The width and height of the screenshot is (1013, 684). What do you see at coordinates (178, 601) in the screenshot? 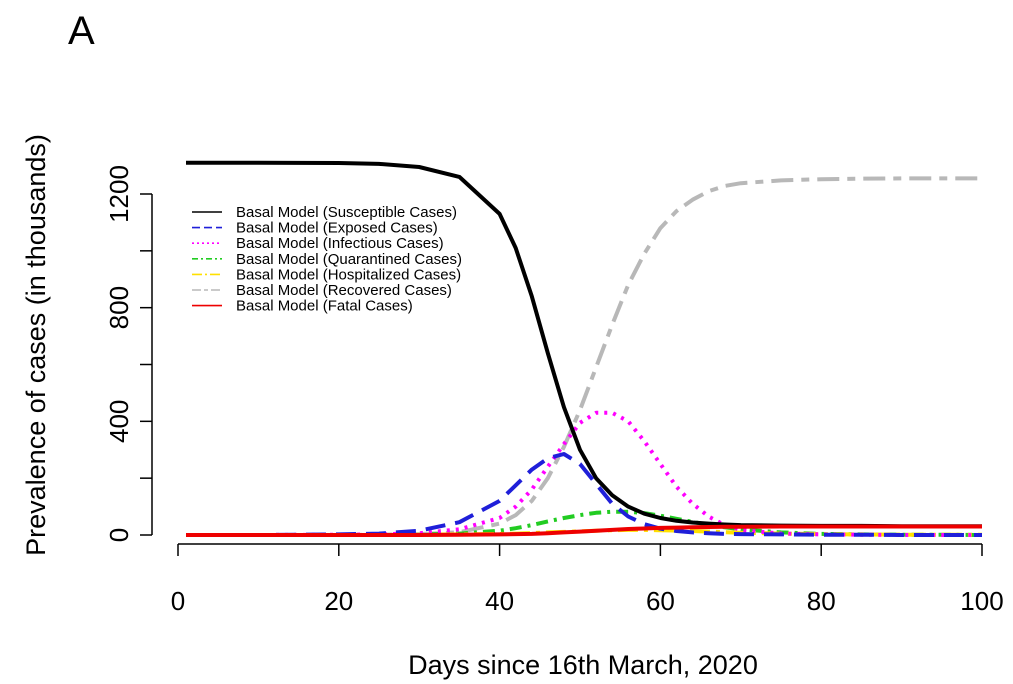
I see `x-tick-label: 0` at bounding box center [178, 601].